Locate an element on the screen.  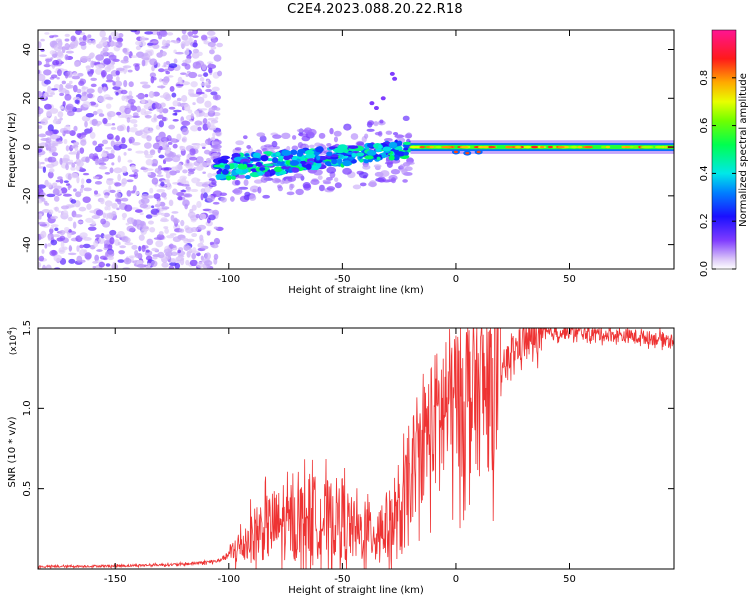
tone-peak is located at coordinates (659, 147).